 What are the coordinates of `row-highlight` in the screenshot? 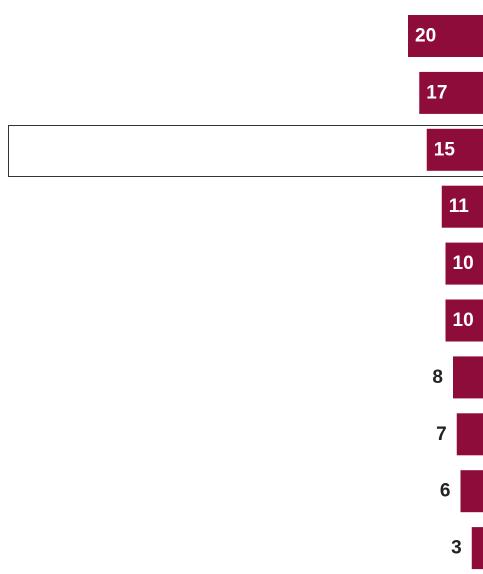 It's located at (245, 151).